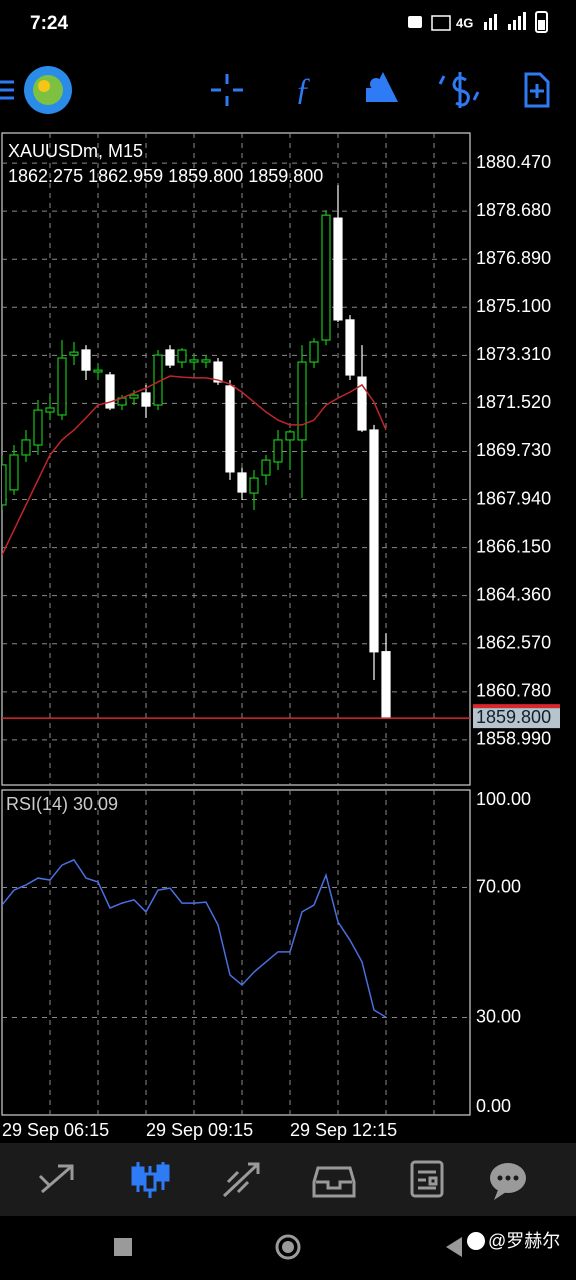 Image resolution: width=576 pixels, height=1280 pixels. Describe the element at coordinates (123, 1247) in the screenshot. I see `android-recents` at that location.